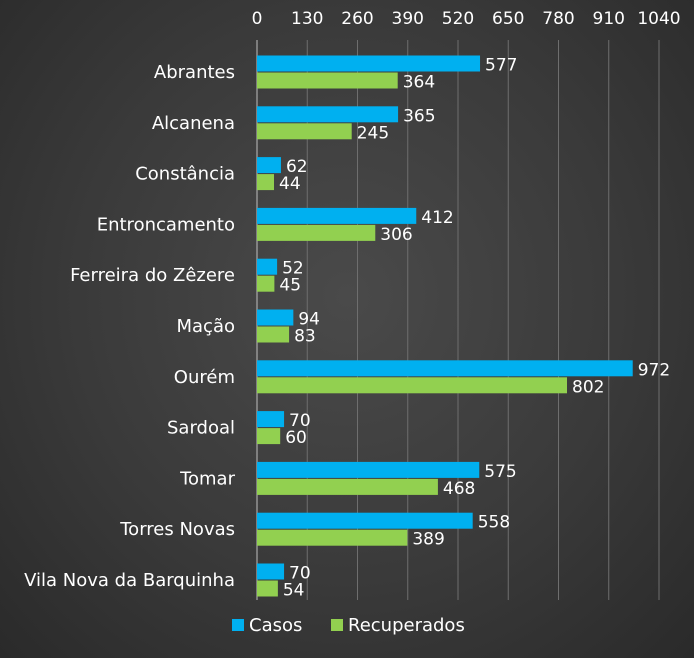 Image resolution: width=694 pixels, height=658 pixels. Describe the element at coordinates (275, 625) in the screenshot. I see `legend-label-casos: Casos` at that location.